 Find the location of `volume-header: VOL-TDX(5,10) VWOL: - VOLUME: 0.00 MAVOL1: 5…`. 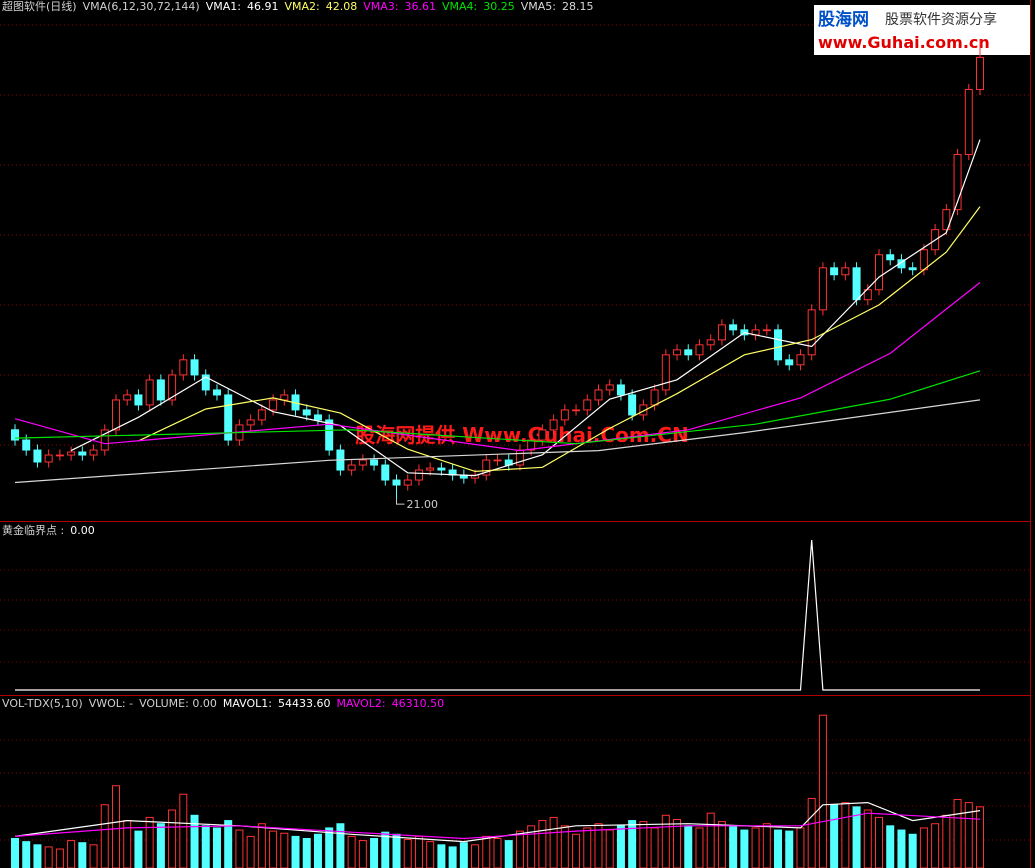

volume-header: VOL-TDX(5,10) VWOL: - VOLUME: 0.00 MAVOL1: 5… is located at coordinates (226, 703).